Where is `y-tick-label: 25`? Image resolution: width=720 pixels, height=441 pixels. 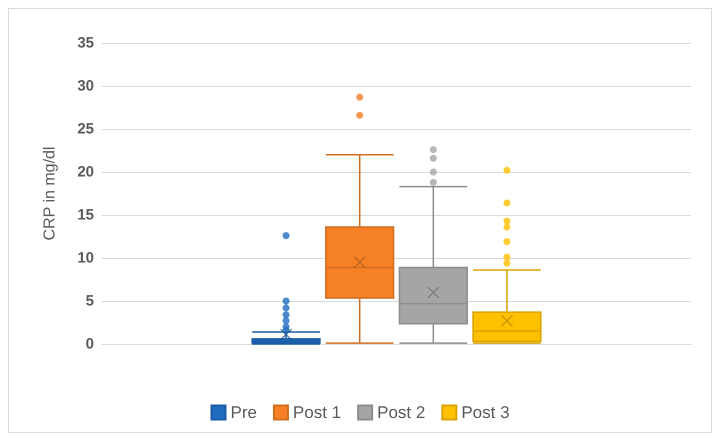 y-tick-label: 25 is located at coordinates (85, 129).